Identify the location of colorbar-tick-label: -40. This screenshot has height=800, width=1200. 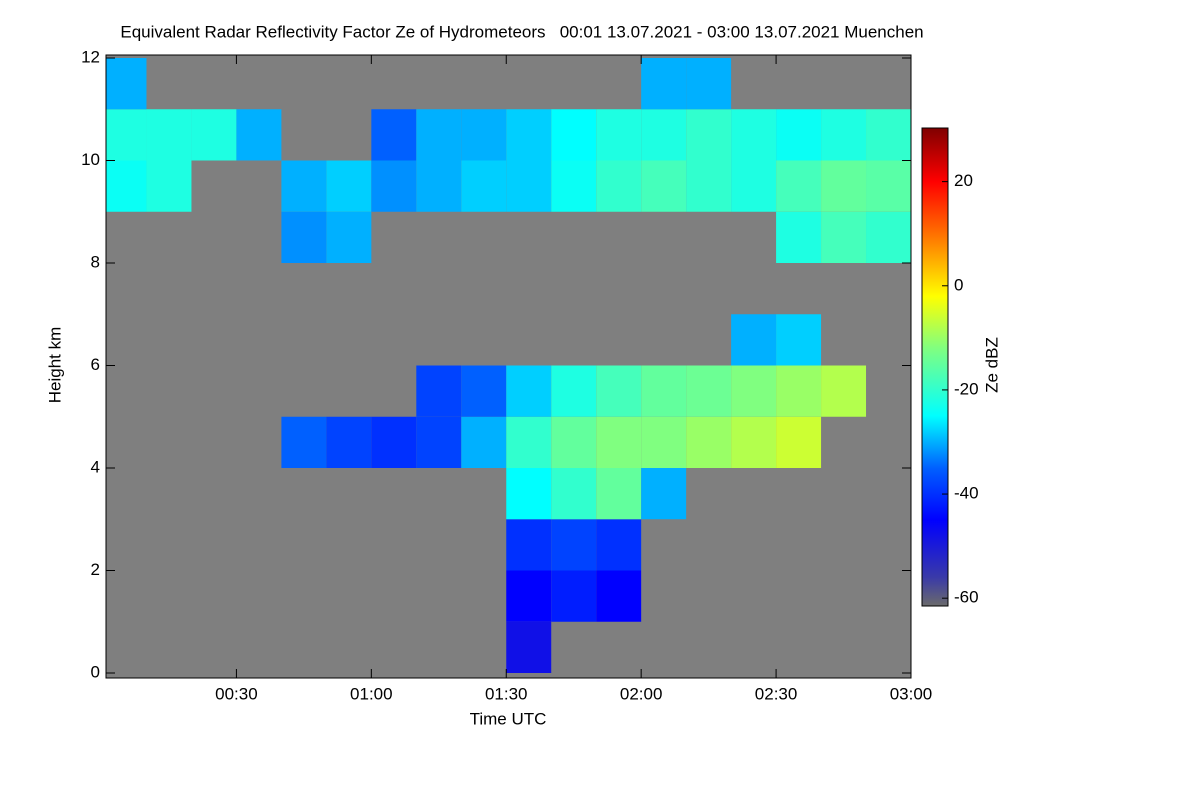
(966, 493).